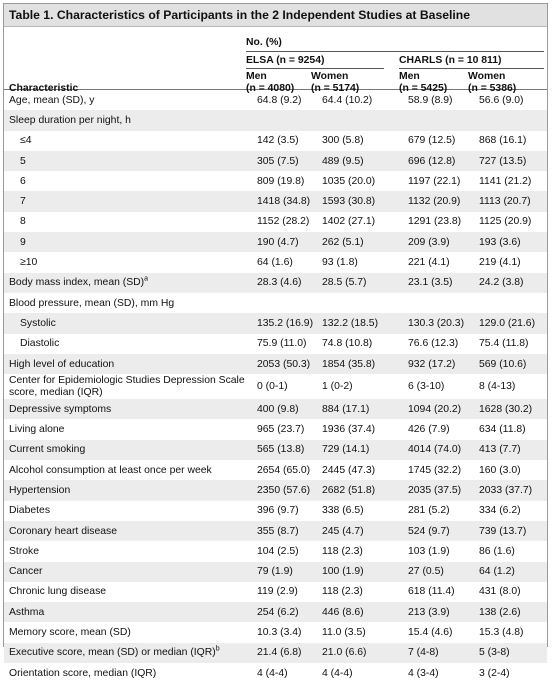 This screenshot has width=560, height=683. I want to click on row-label: Systolic, so click(130, 323).